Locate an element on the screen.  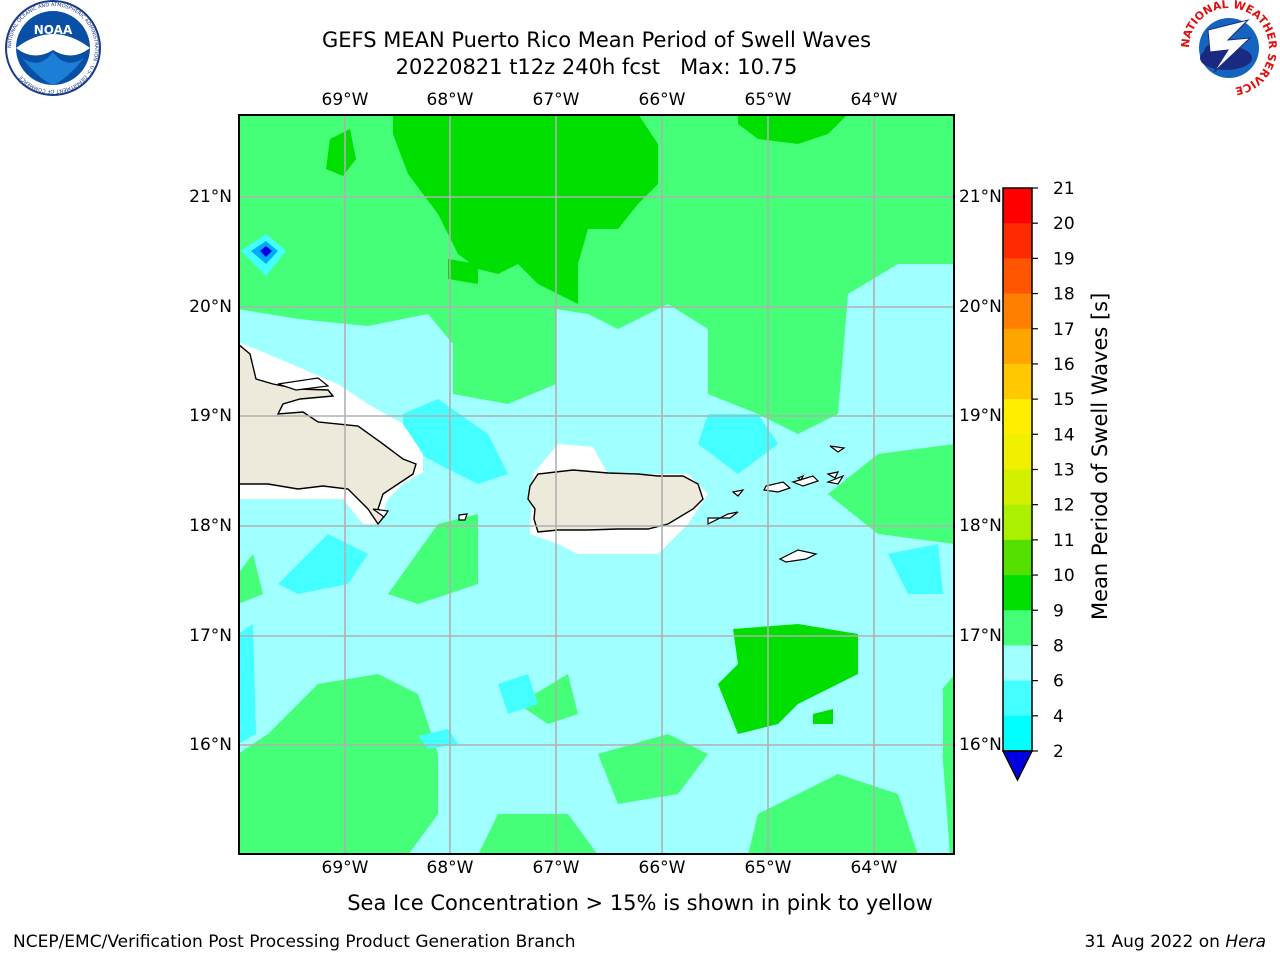
colorbar-label: Mean Period of Swell Waves [s] is located at coordinates (1100, 456).